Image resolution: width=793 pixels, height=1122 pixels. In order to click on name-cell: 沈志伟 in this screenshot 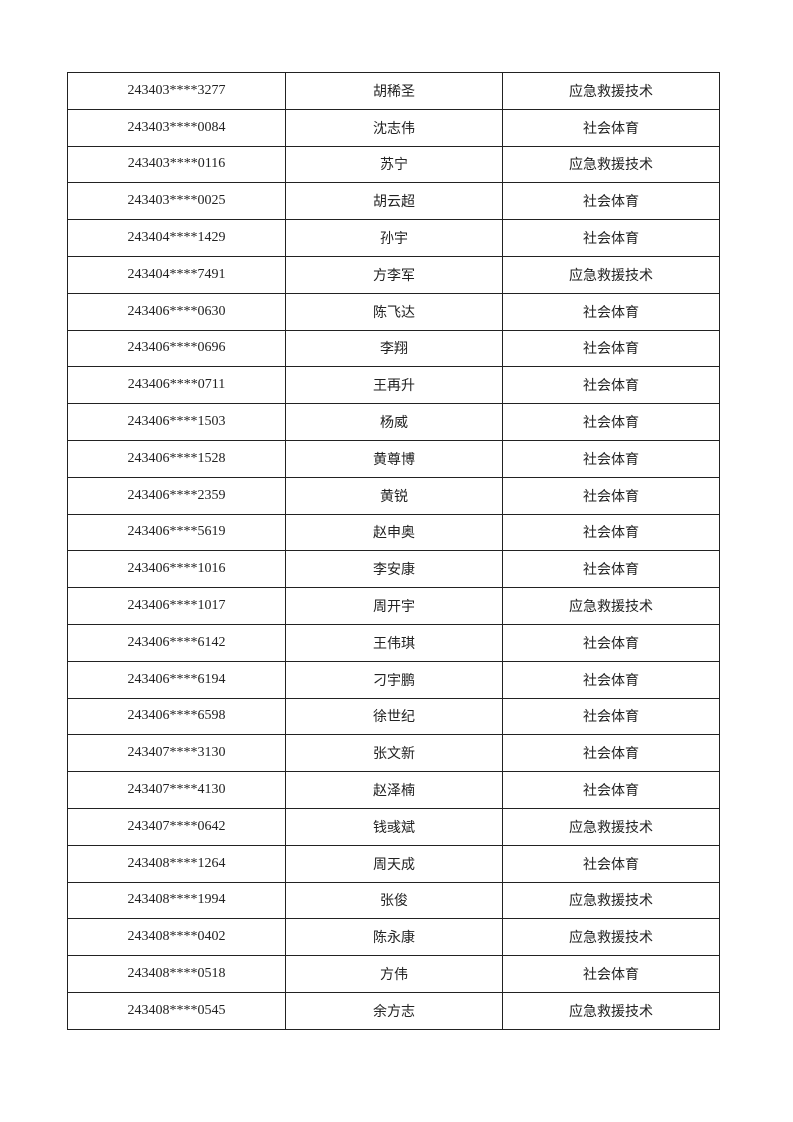, I will do `click(394, 127)`.